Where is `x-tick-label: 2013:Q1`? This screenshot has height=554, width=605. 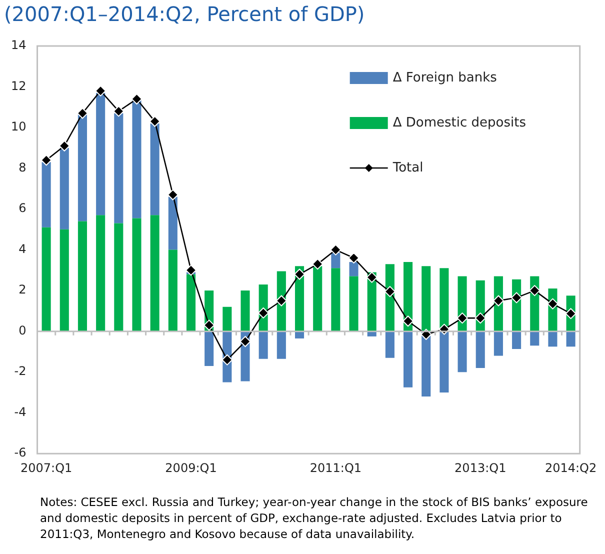
x-tick-label: 2013:Q1 is located at coordinates (480, 467).